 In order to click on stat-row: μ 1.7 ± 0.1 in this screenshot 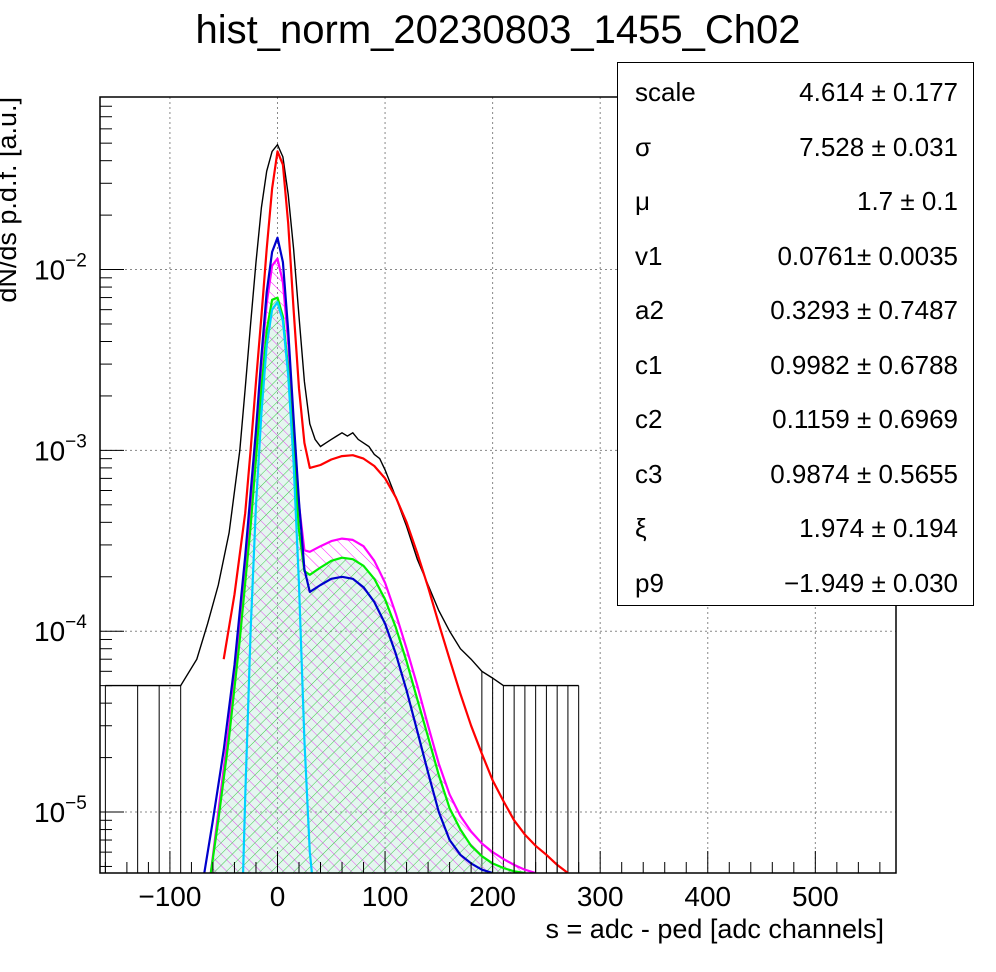, I will do `click(795, 201)`.